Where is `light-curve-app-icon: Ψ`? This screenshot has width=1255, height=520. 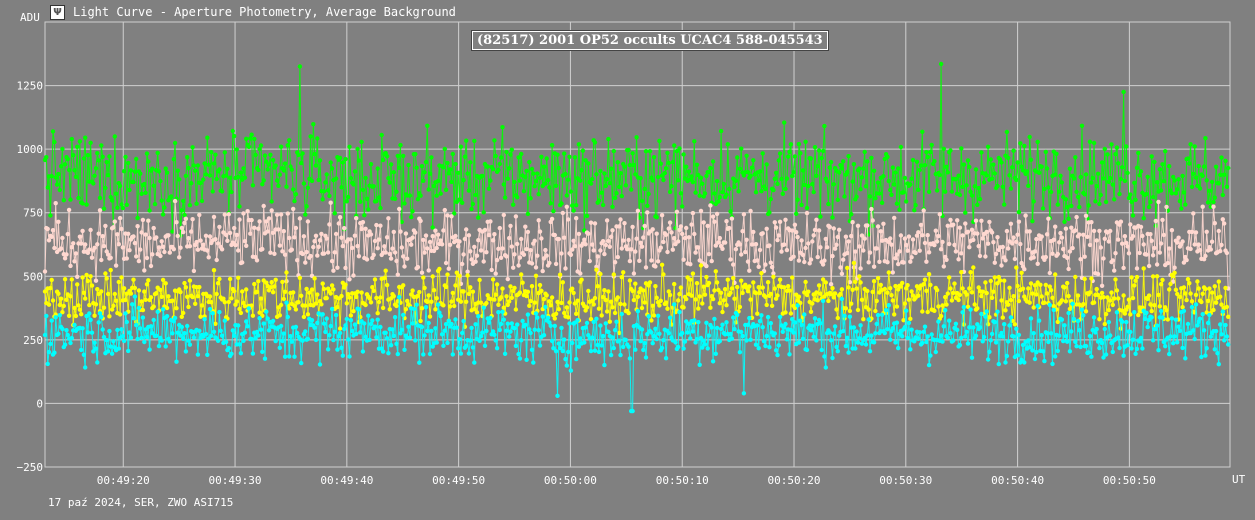
light-curve-app-icon: Ψ is located at coordinates (57, 12).